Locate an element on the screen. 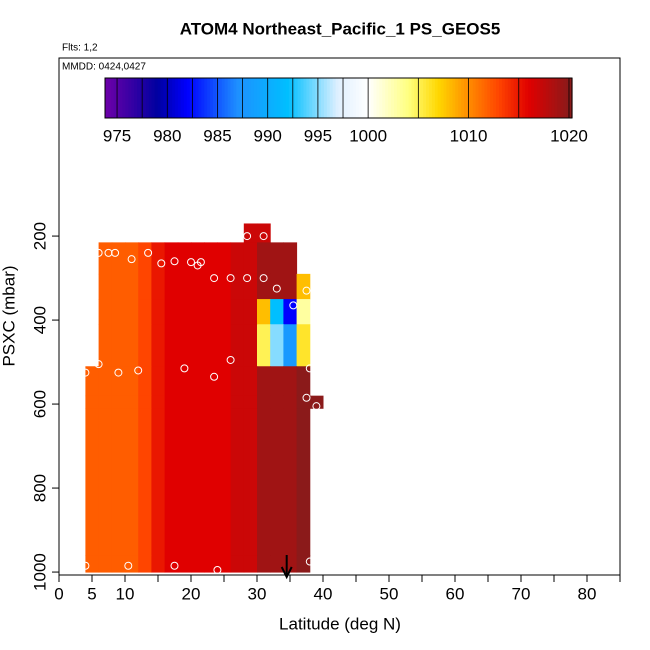 The image size is (650, 650). arrow-head is located at coordinates (286, 573).